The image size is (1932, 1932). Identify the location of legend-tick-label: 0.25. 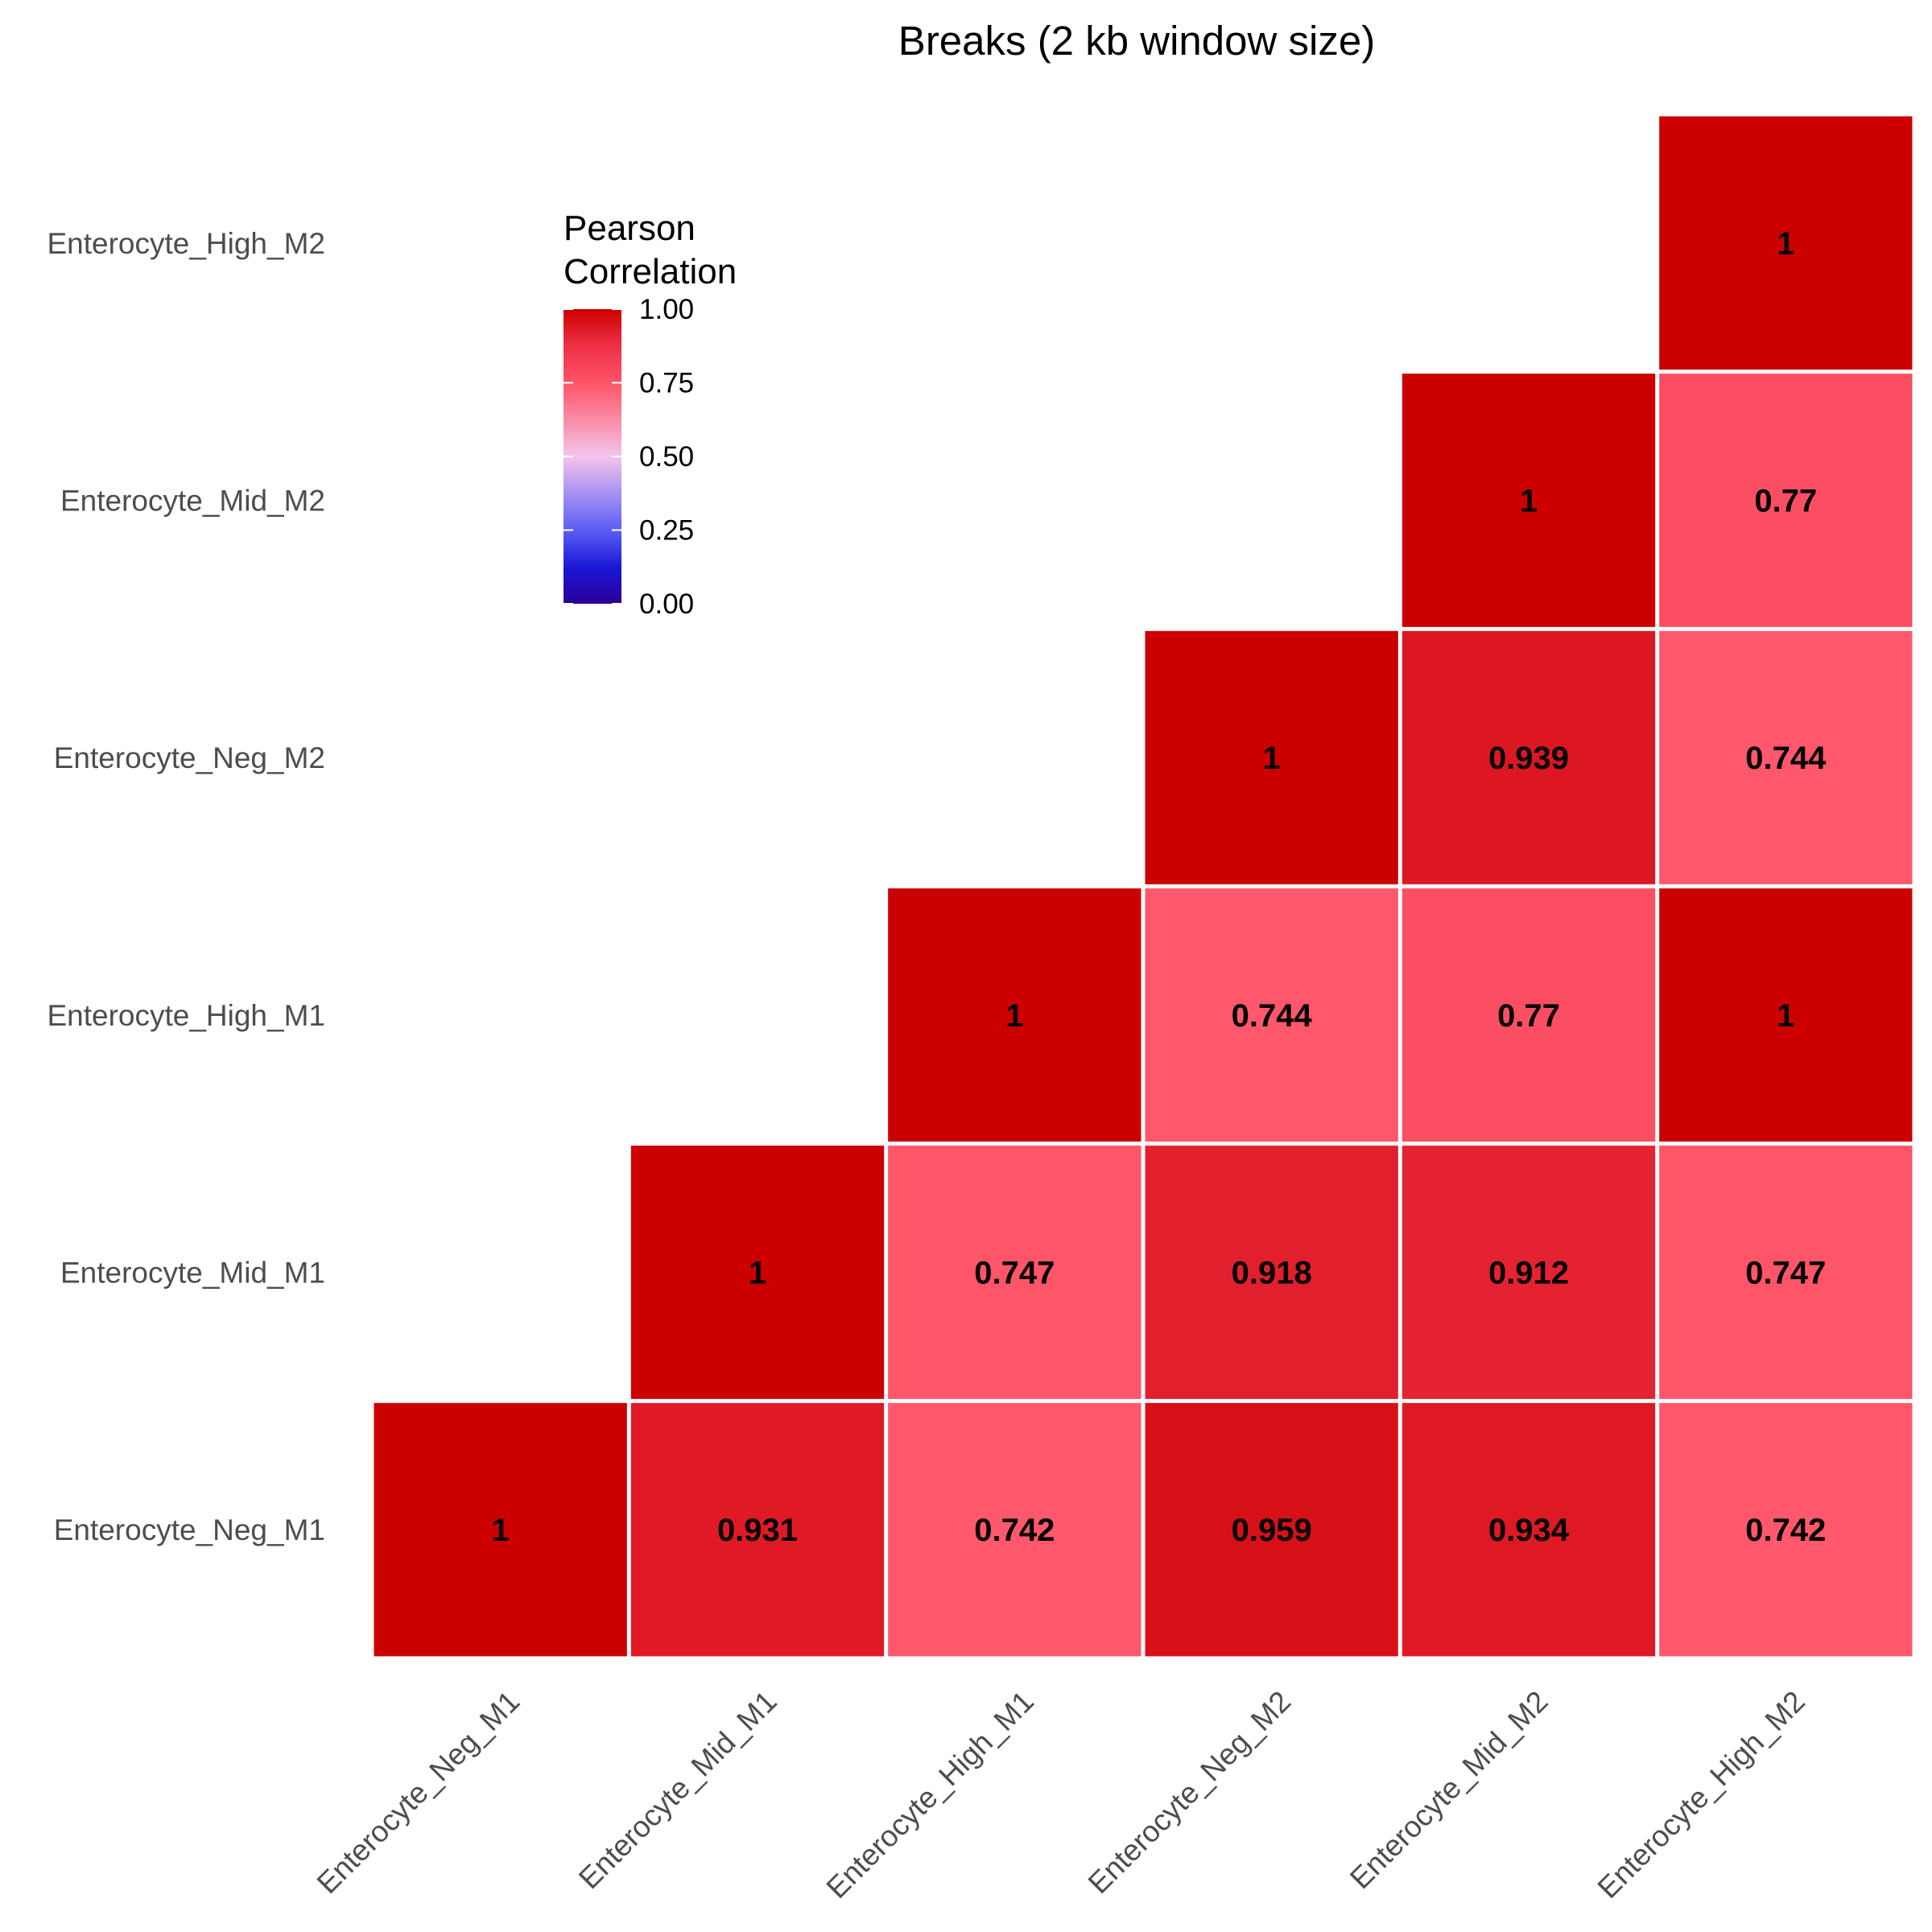
(666, 531).